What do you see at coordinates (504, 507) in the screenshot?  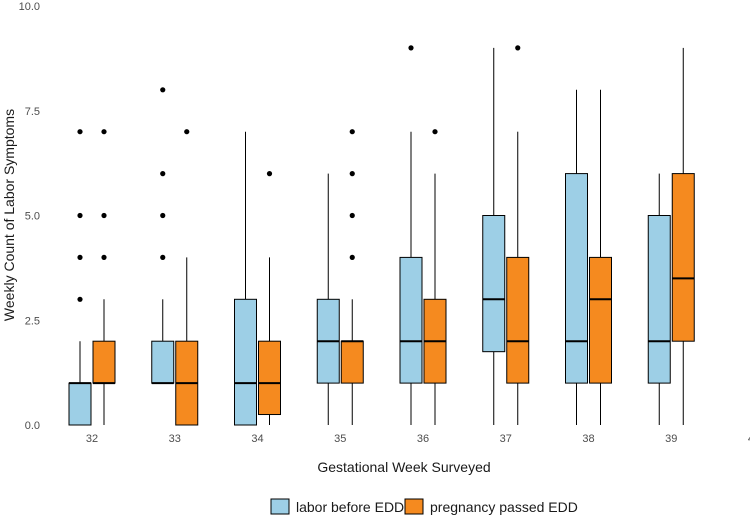 I see `legend-label-pregnancy-passed-edd: pregnancy passed EDD` at bounding box center [504, 507].